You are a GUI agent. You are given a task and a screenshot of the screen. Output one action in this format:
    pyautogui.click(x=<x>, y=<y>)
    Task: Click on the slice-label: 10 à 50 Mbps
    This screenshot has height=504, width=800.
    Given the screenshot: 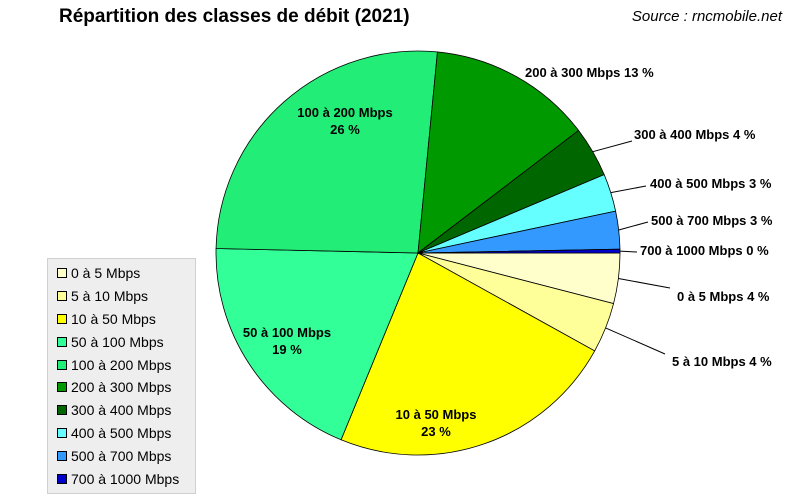 What is the action you would take?
    pyautogui.click(x=436, y=414)
    